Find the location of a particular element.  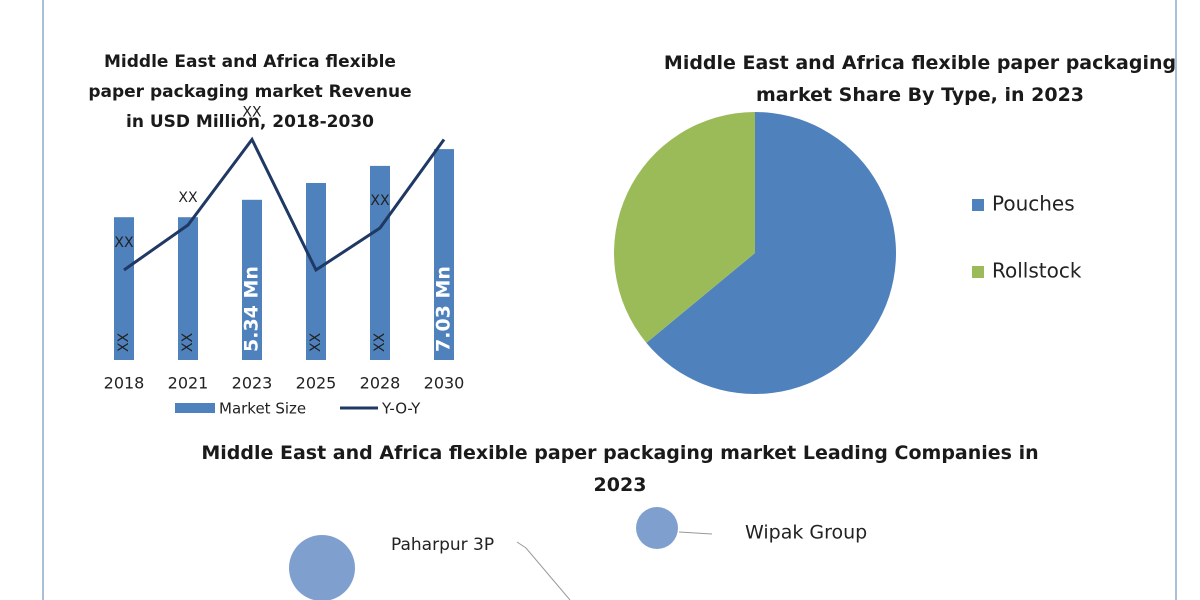

x-tick-label: 2030 is located at coordinates (444, 383).